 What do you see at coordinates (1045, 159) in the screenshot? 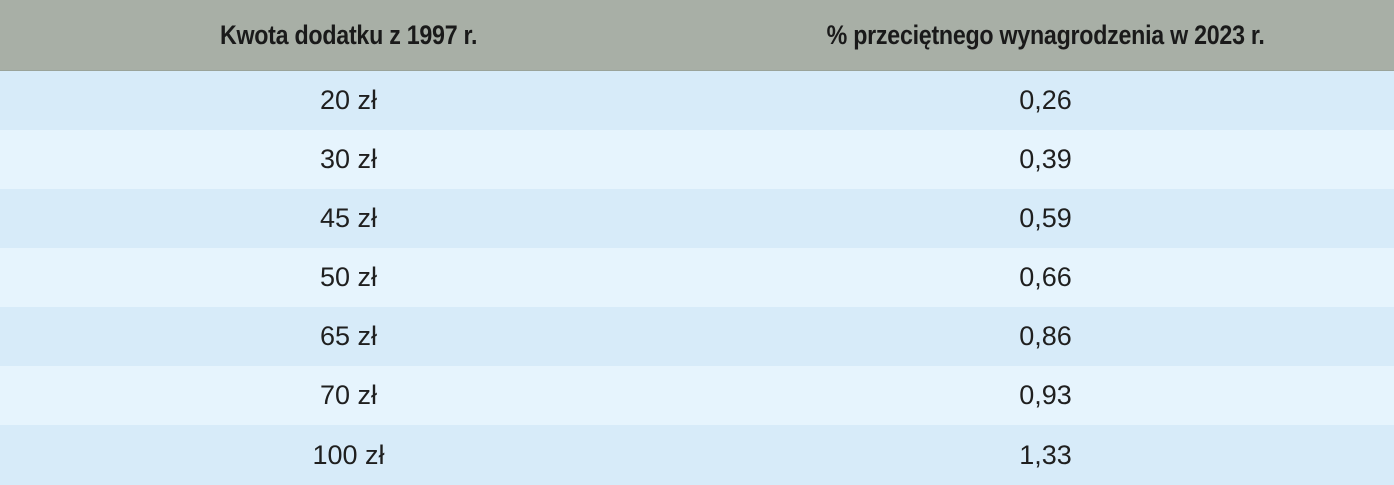
I see `percent-cell: 0,39` at bounding box center [1045, 159].